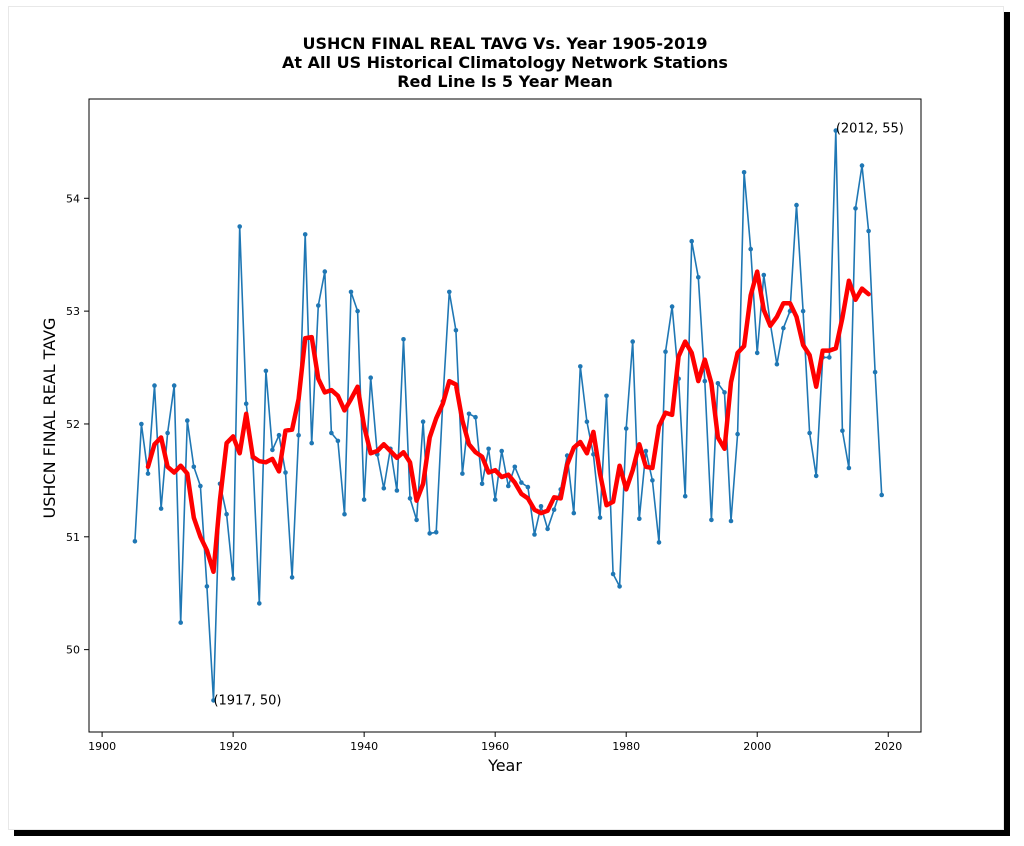 This screenshot has height=846, width=1024. I want to click on x-tick-label: 2000, so click(757, 746).